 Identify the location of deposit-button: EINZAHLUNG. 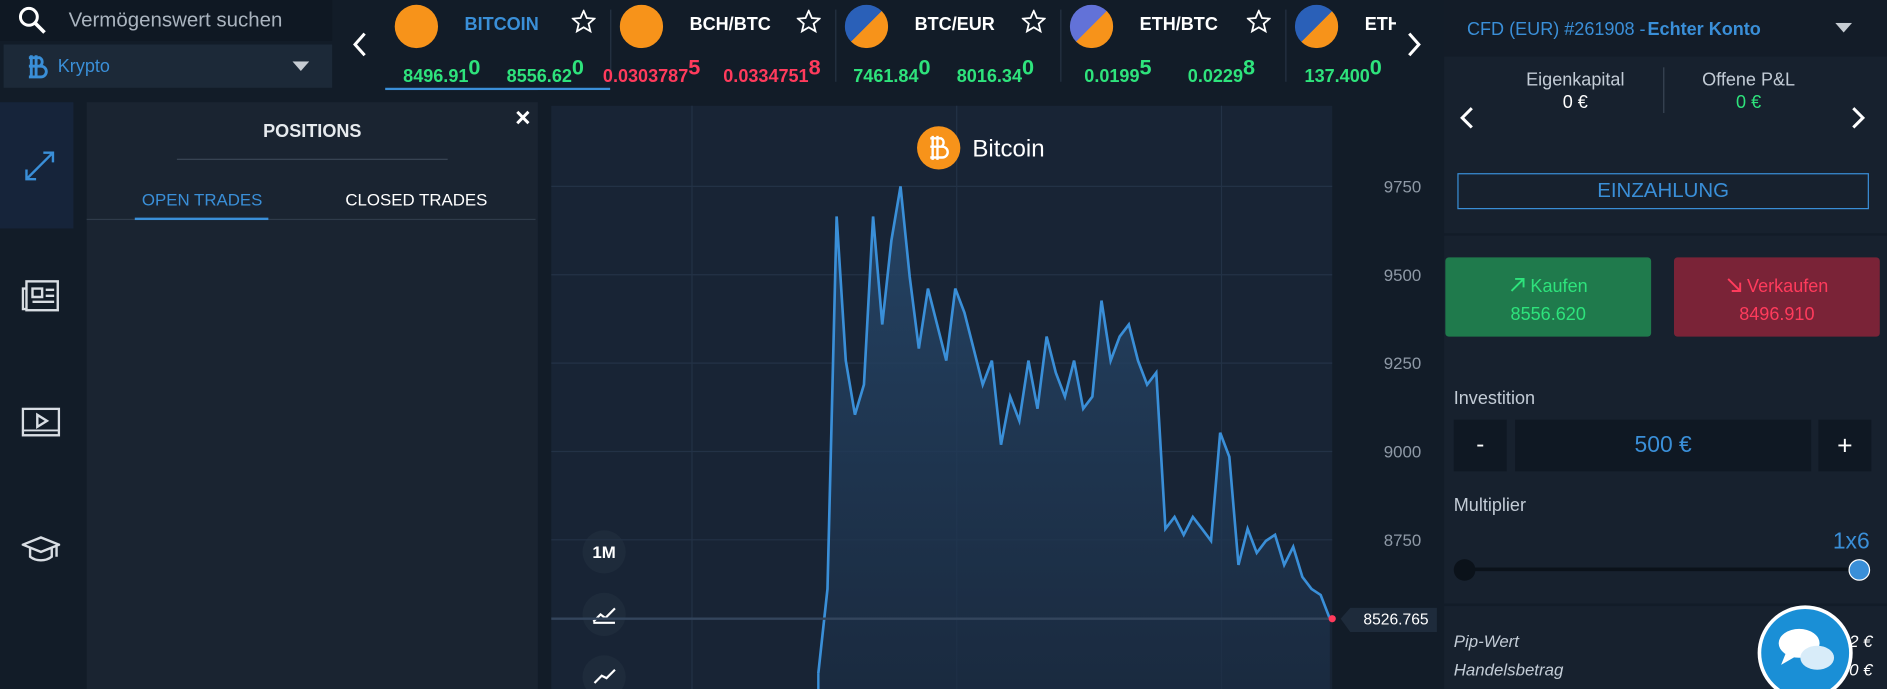
(1663, 191).